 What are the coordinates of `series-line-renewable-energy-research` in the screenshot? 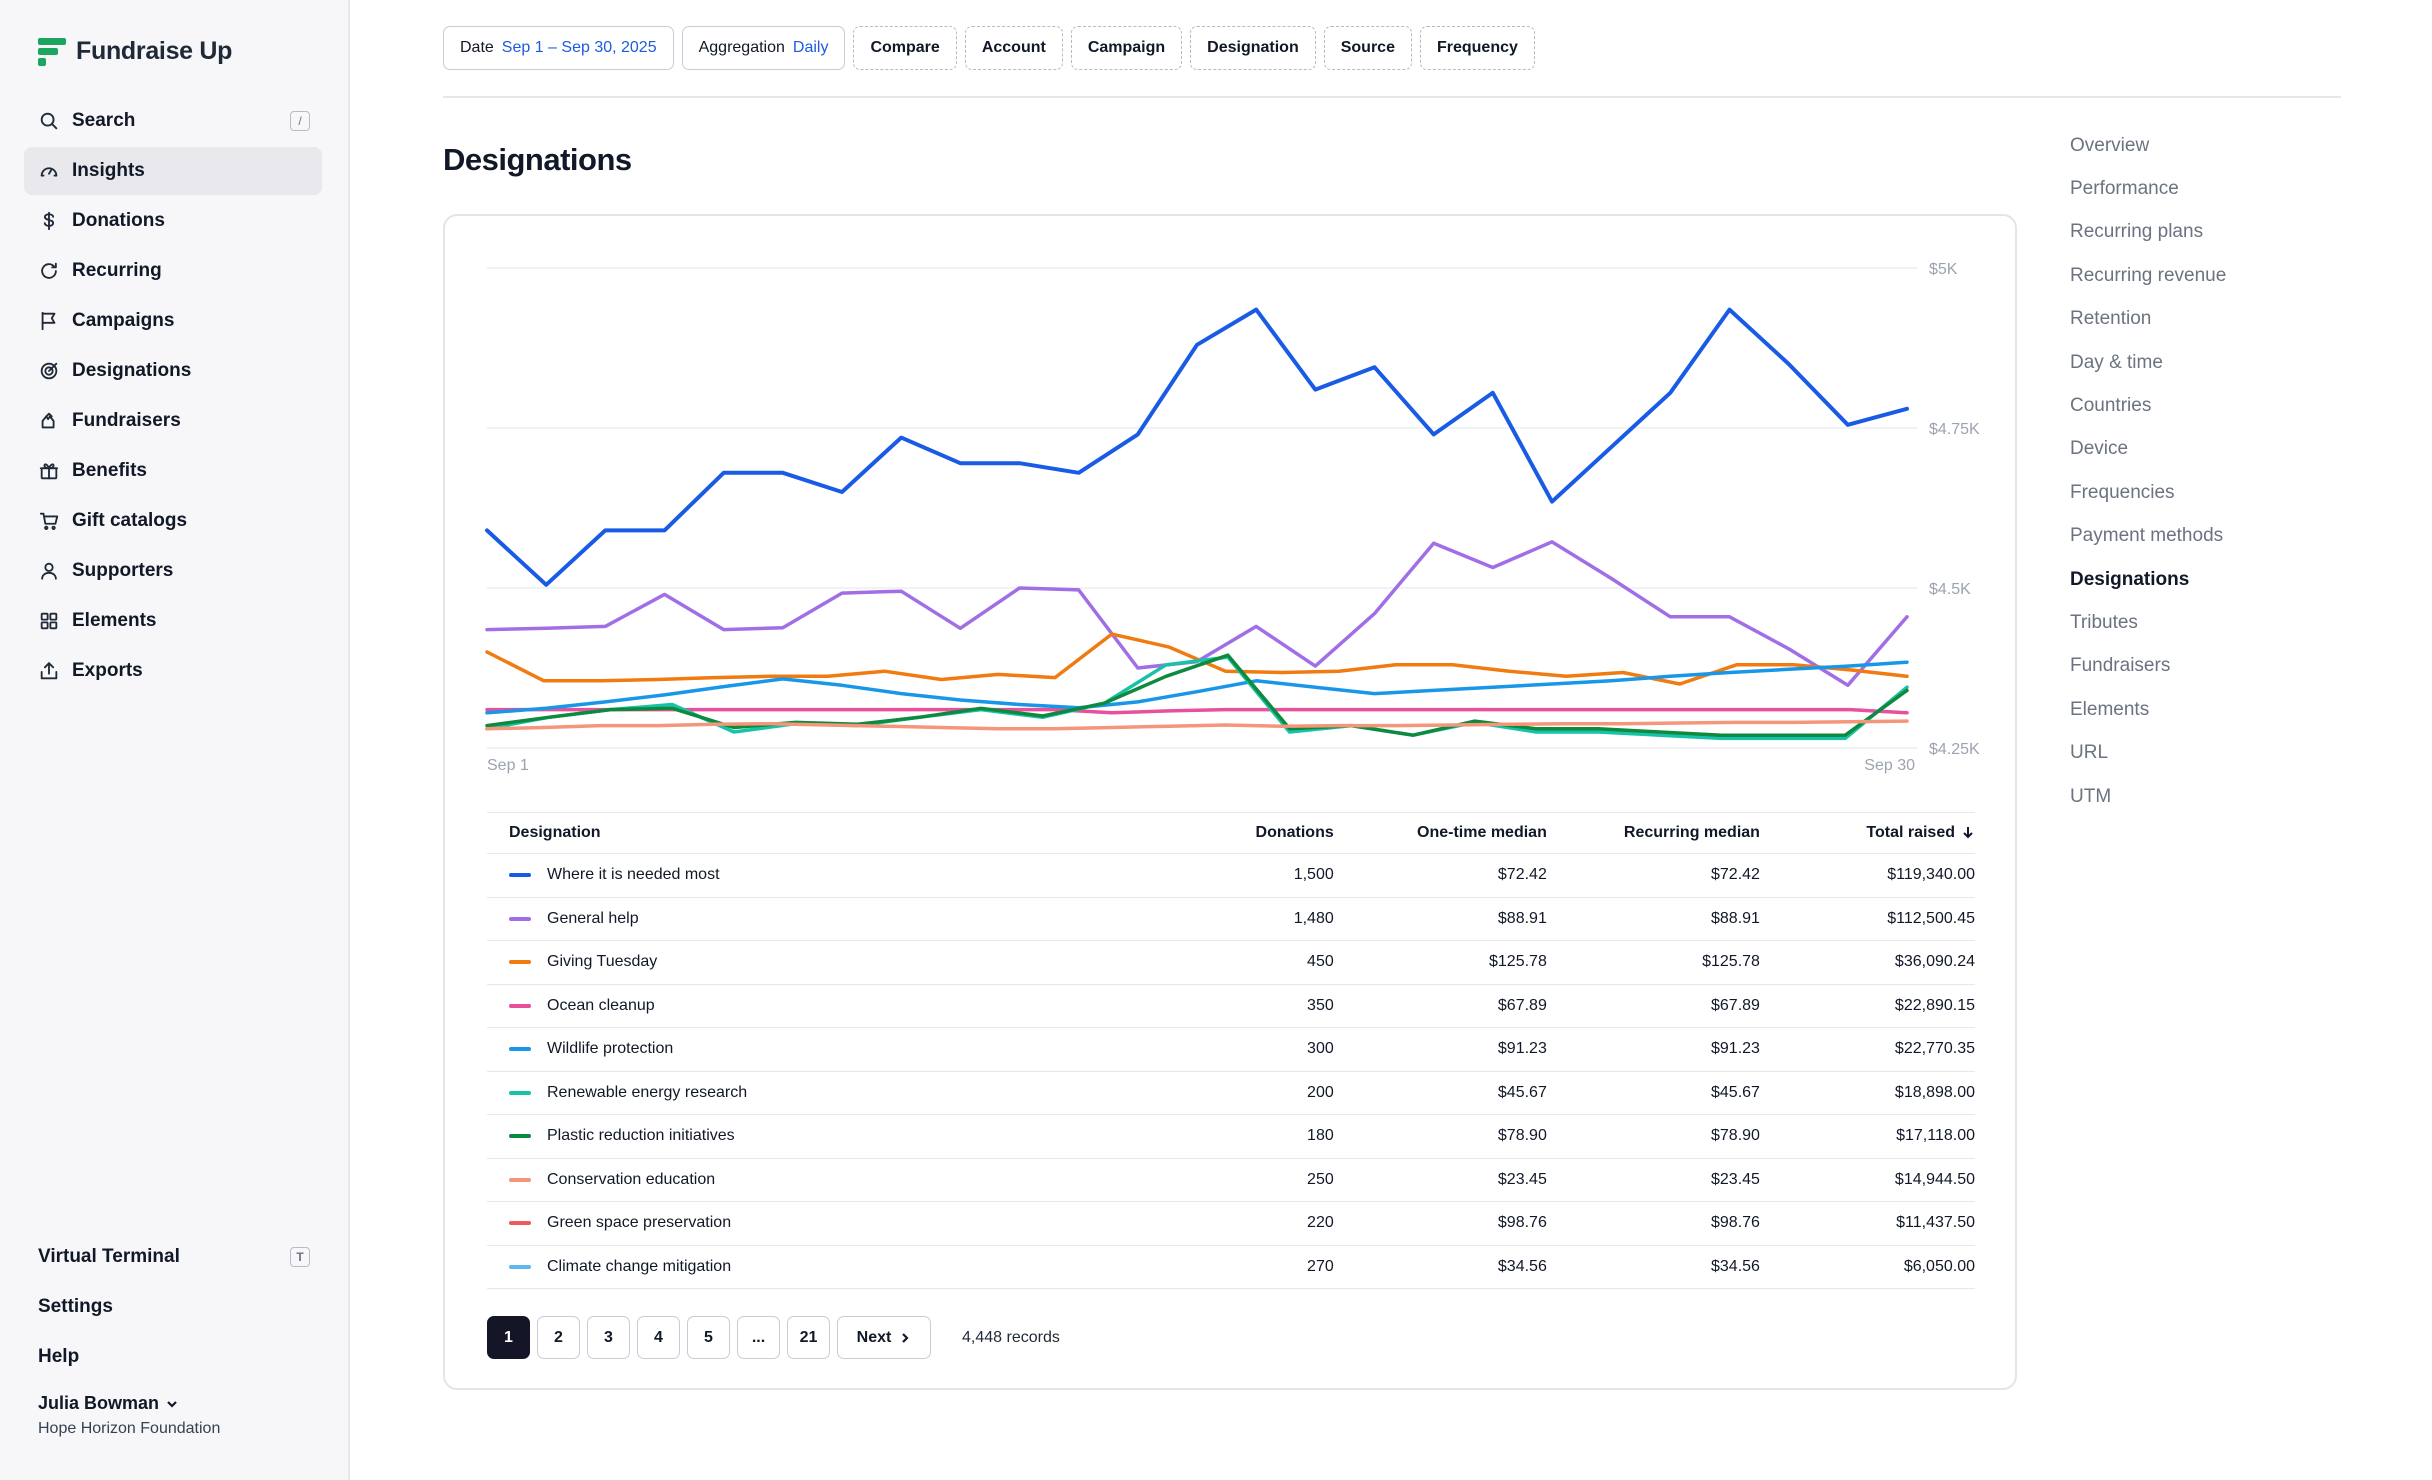 It's located at (1197, 698).